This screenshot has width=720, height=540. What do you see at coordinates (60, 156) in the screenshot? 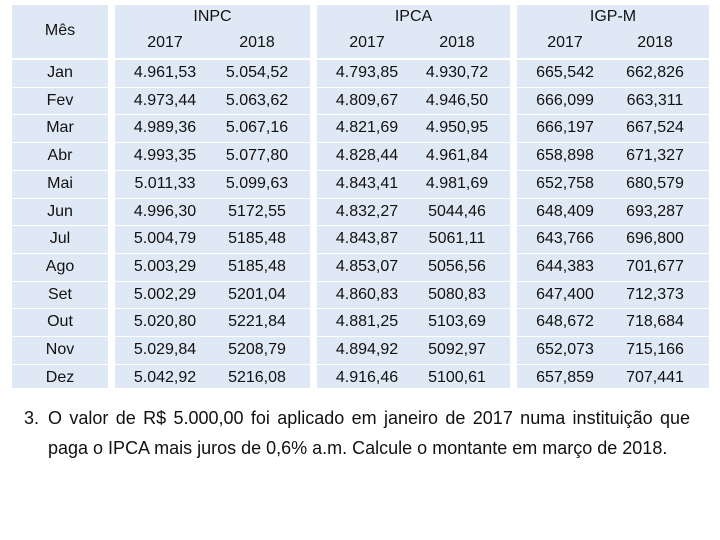
I see `month-cell: Abr` at bounding box center [60, 156].